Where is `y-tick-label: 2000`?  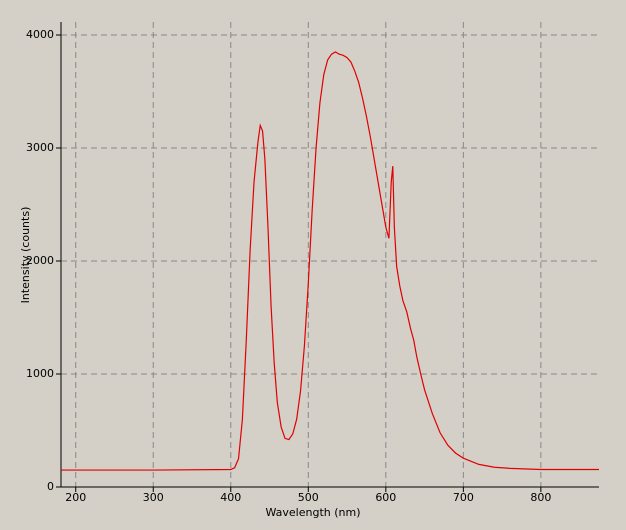 y-tick-label: 2000 is located at coordinates (40, 260).